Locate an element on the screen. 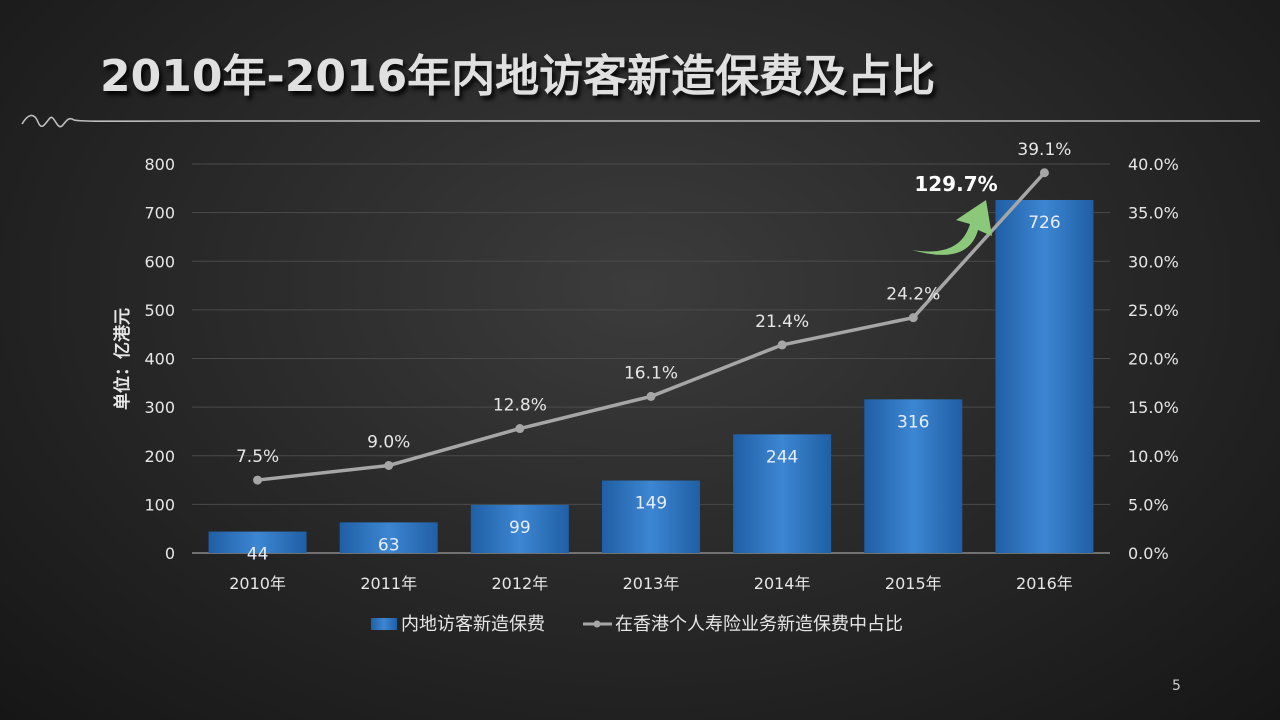 The width and height of the screenshot is (1280, 720). right-axis-tick: 0.0% is located at coordinates (1148, 553).